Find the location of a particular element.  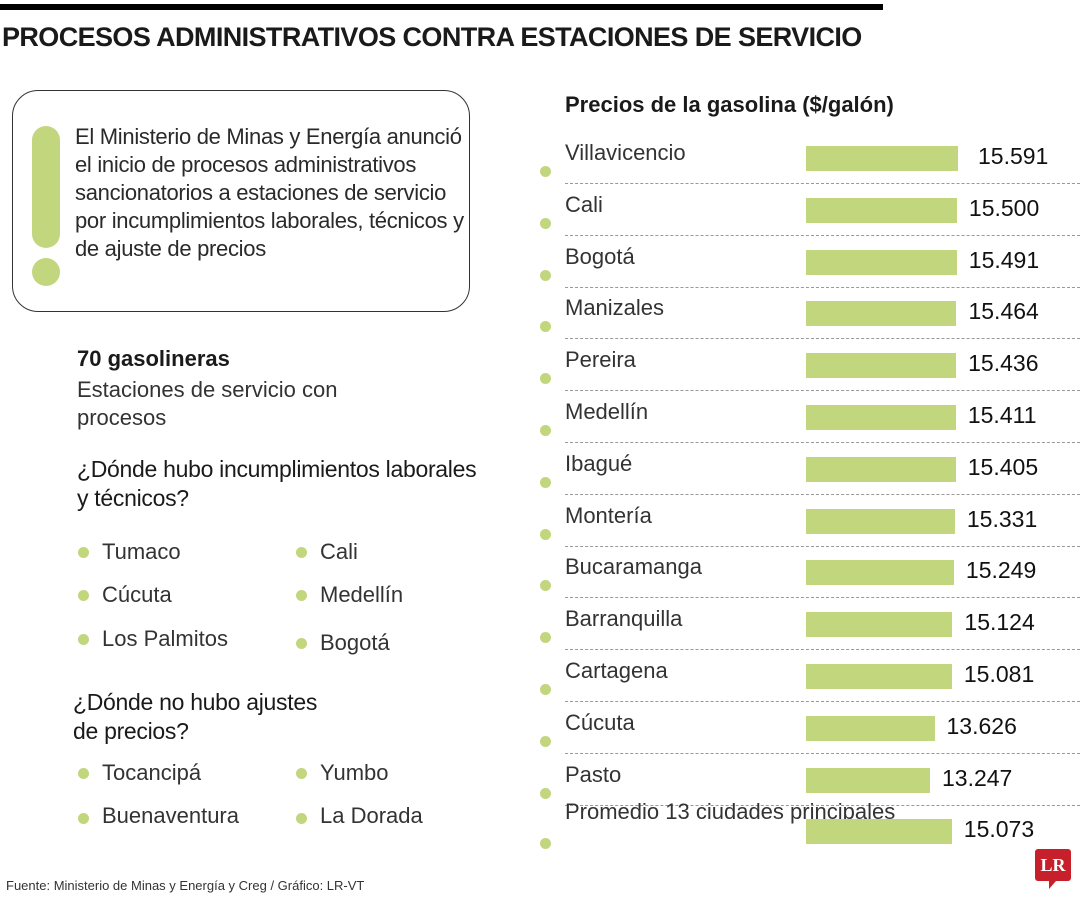

chart-row: Cali 15.500 is located at coordinates (807, 210).